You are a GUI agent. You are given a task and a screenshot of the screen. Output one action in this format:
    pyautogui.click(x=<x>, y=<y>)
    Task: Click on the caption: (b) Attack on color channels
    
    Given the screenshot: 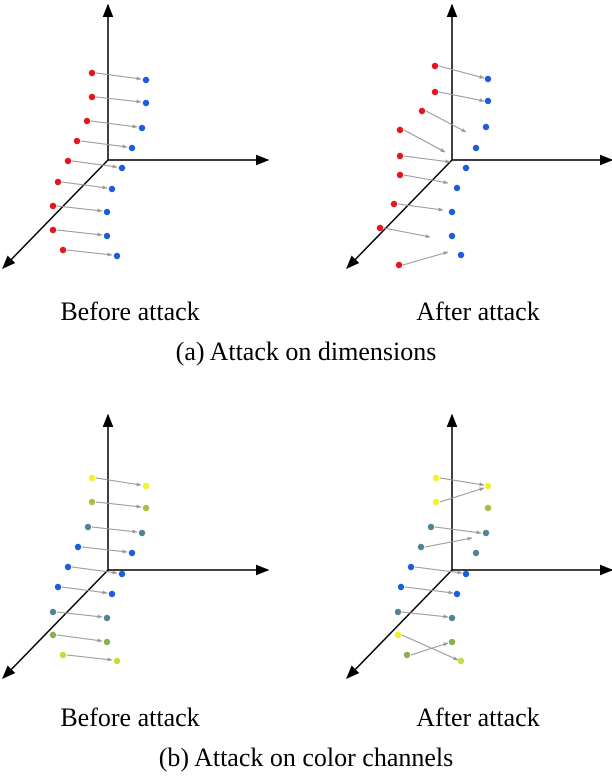 What is the action you would take?
    pyautogui.click(x=306, y=757)
    